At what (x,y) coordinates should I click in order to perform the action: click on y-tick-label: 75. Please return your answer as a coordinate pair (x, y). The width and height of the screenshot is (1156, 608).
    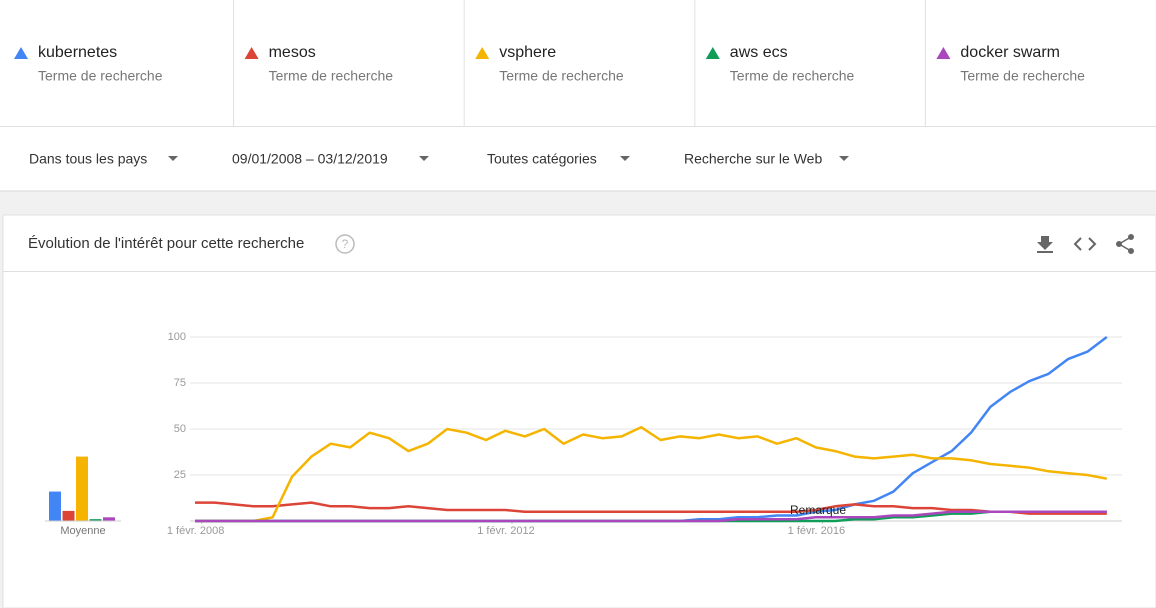
    Looking at the image, I should click on (180, 383).